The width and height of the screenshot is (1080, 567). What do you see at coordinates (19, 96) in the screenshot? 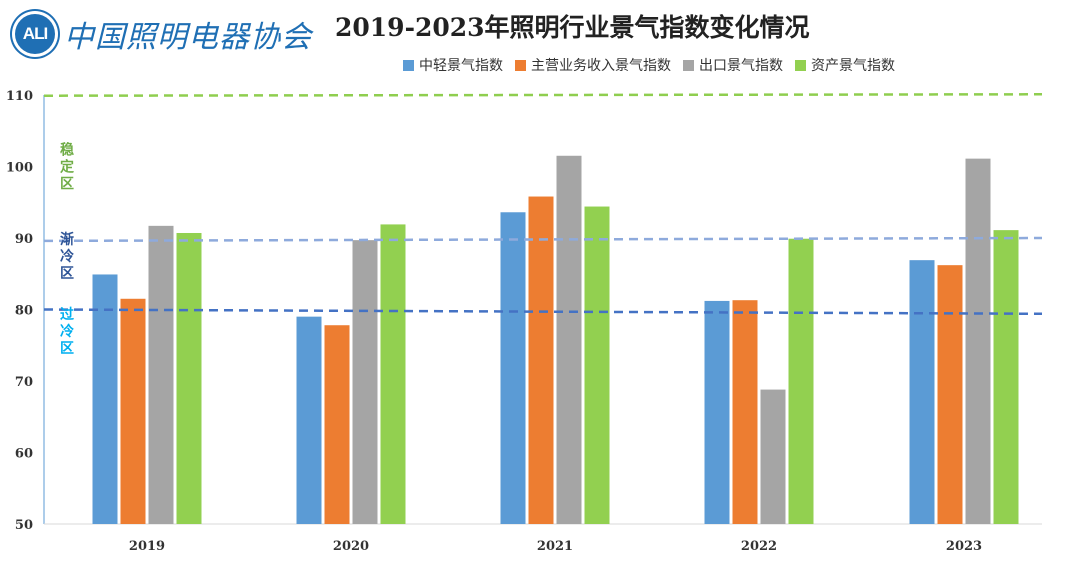
I see `y-tick-label-110: 110` at bounding box center [19, 96].